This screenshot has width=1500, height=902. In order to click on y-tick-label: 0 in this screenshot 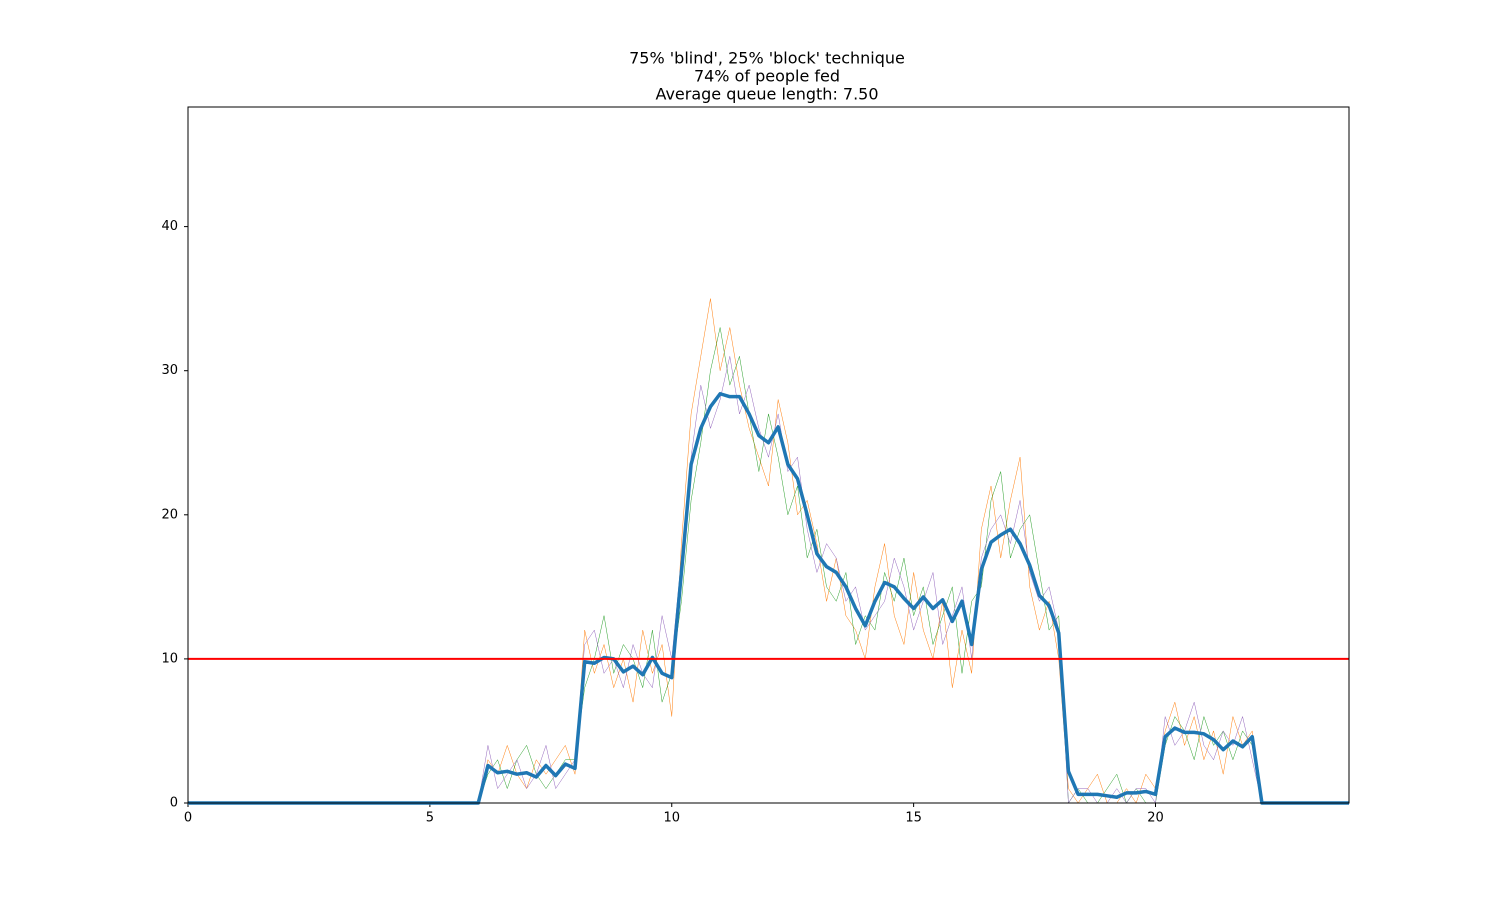, I will do `click(174, 803)`.